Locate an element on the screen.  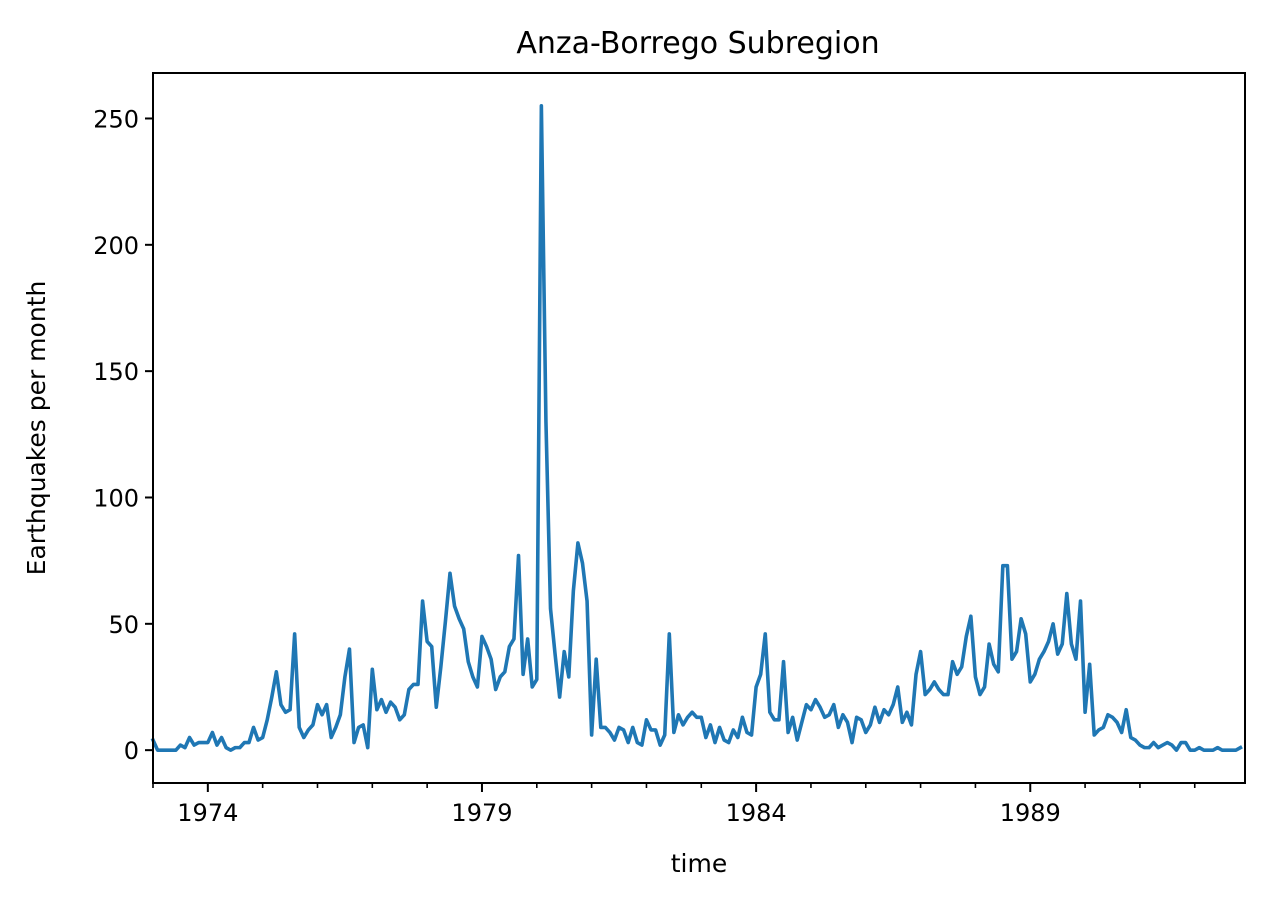
x-tick-label: 1979 is located at coordinates (481, 813).